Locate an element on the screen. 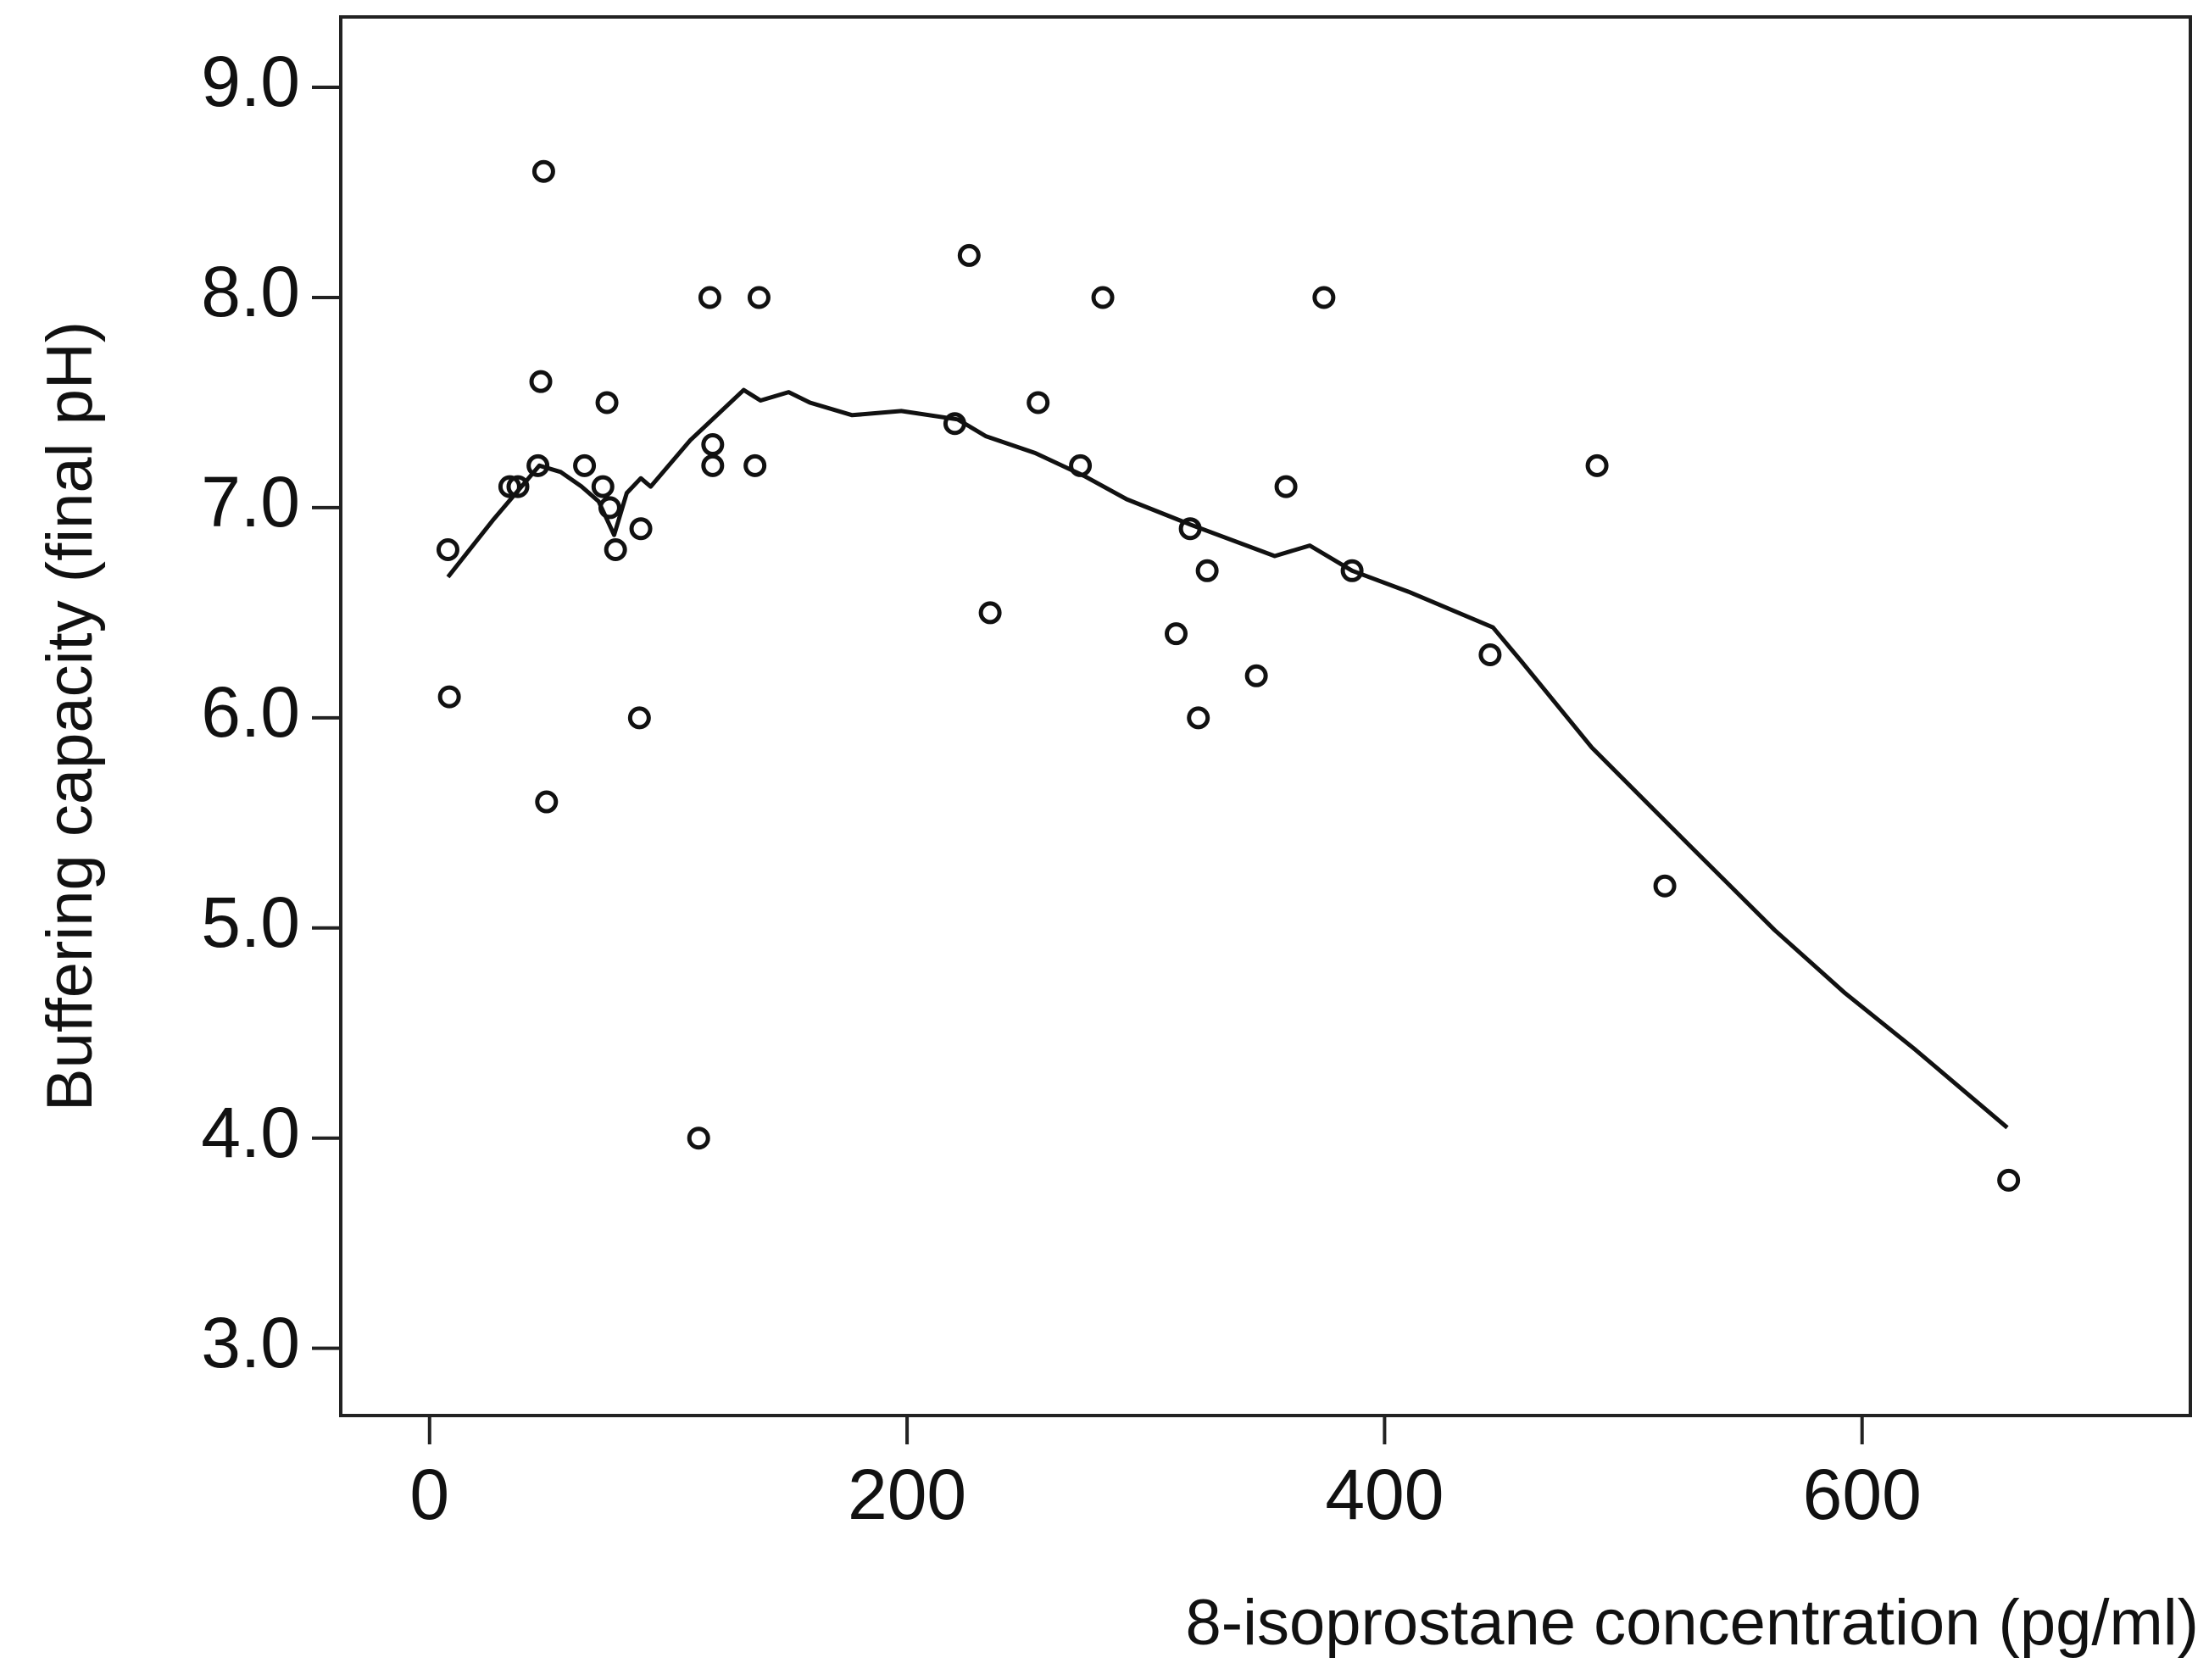  x-tick-label: 600 is located at coordinates (1863, 1494).